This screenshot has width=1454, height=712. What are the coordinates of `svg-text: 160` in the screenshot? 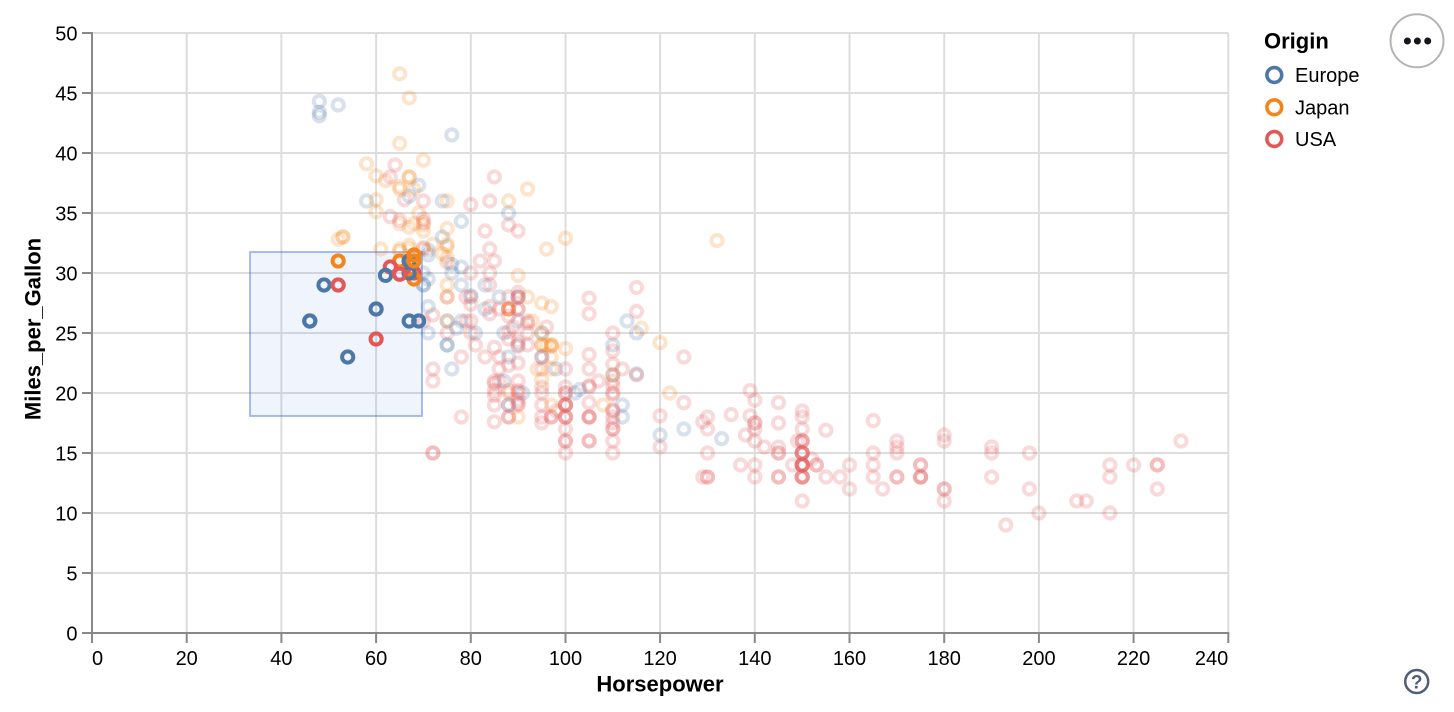 It's located at (849, 659).